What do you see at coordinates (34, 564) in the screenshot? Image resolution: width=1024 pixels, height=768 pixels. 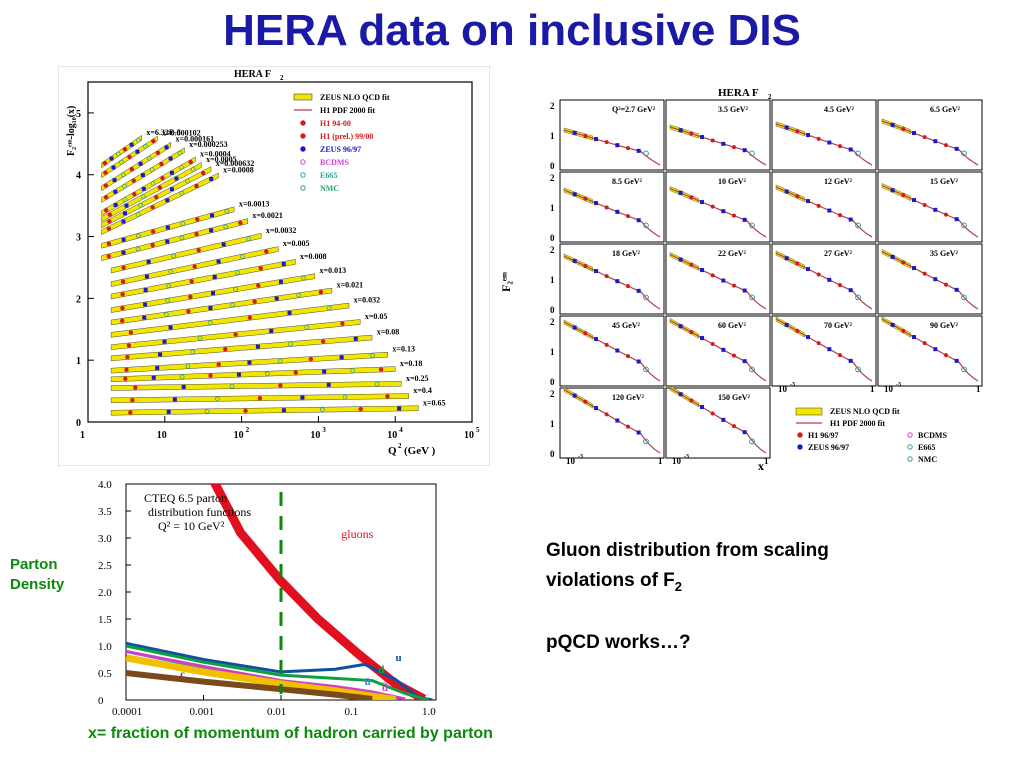 I see `parton-label-line1: Parton` at bounding box center [34, 564].